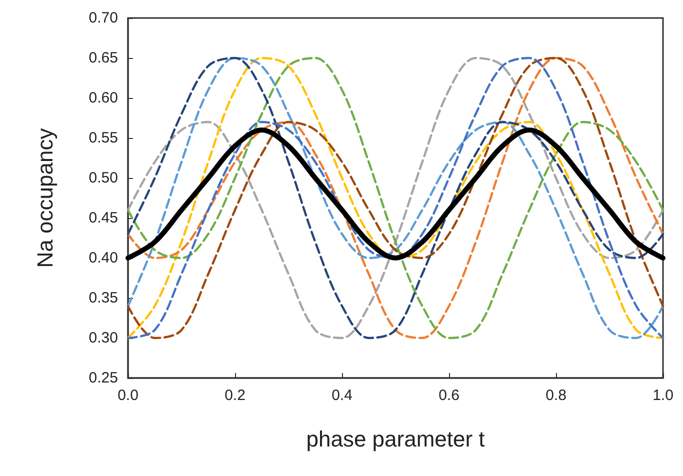  What do you see at coordinates (103, 98) in the screenshot?
I see `y-tick-label: 0.60` at bounding box center [103, 98].